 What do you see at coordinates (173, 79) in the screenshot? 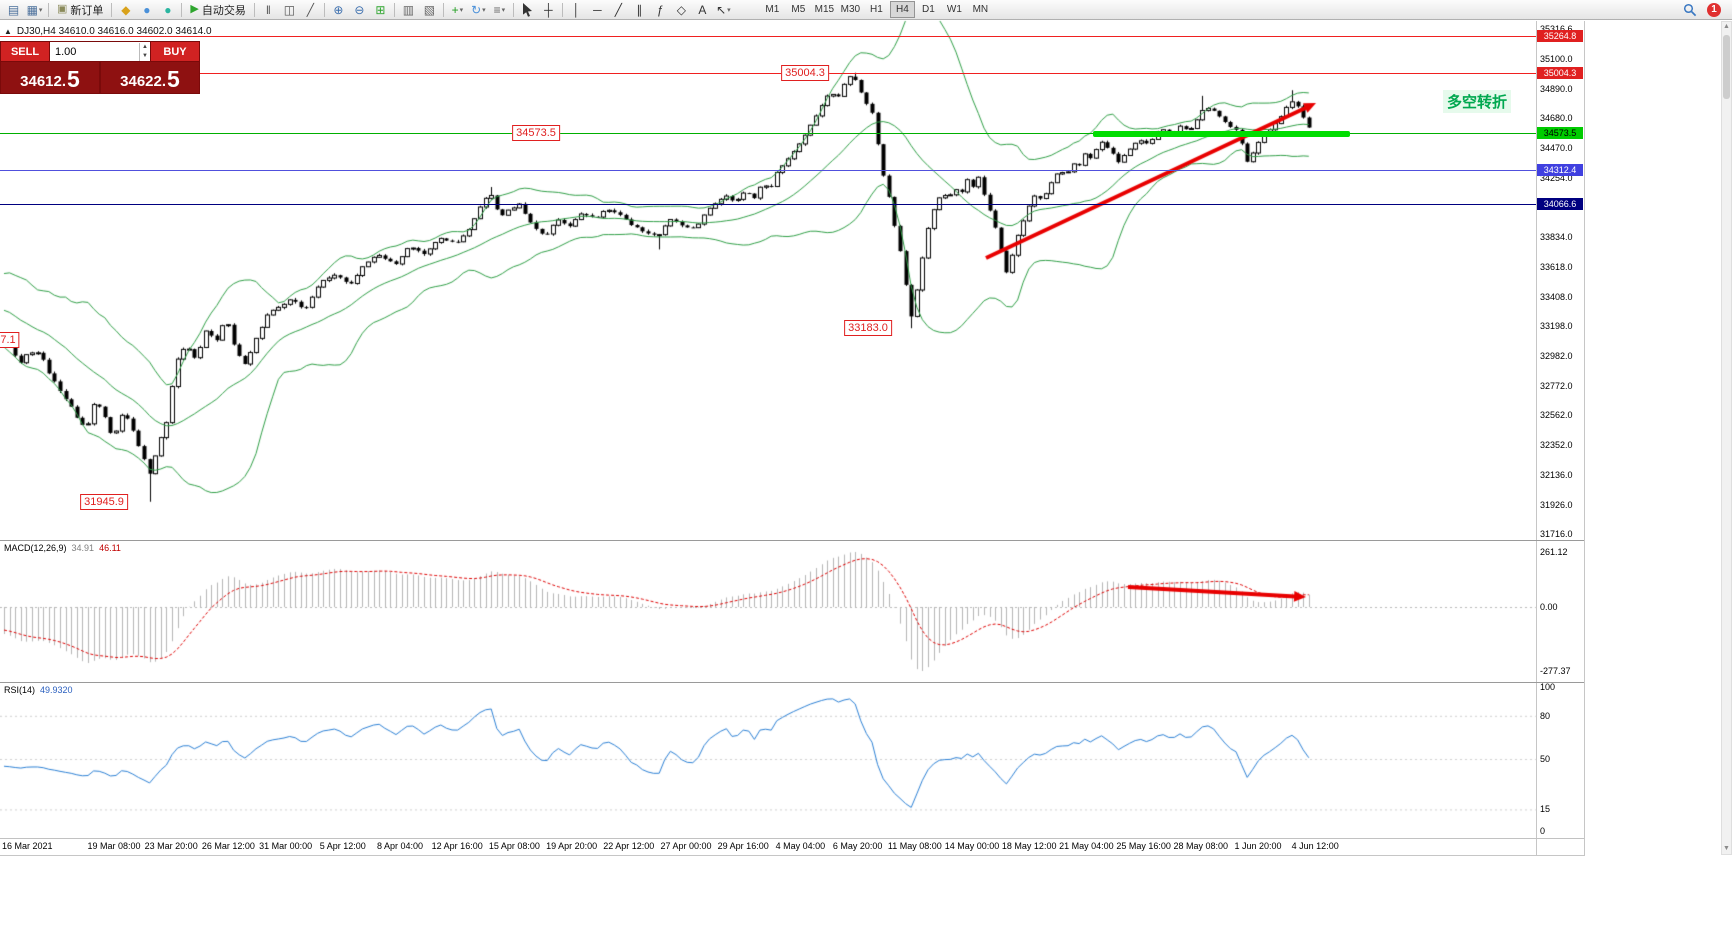
I see `buy-price-fraction: 5` at bounding box center [173, 79].